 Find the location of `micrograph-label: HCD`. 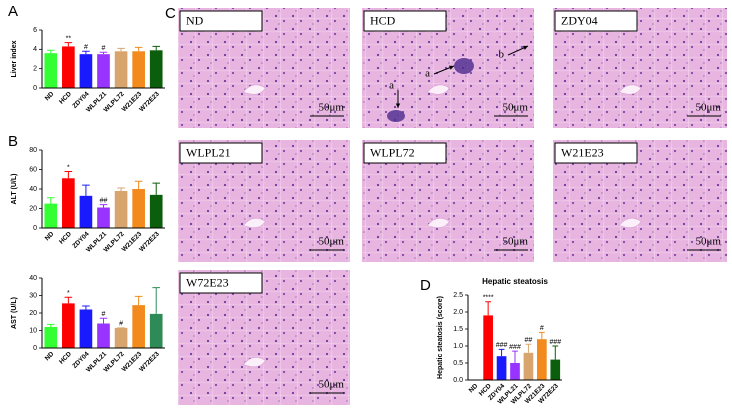

micrograph-label: HCD is located at coordinates (383, 20).